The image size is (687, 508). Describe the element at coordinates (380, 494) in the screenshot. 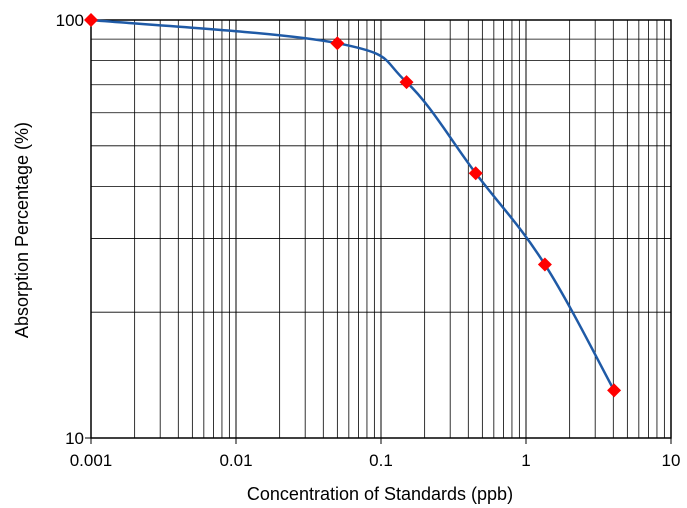

I see `x-axis-label: Concentration of Standards (ppb)` at that location.